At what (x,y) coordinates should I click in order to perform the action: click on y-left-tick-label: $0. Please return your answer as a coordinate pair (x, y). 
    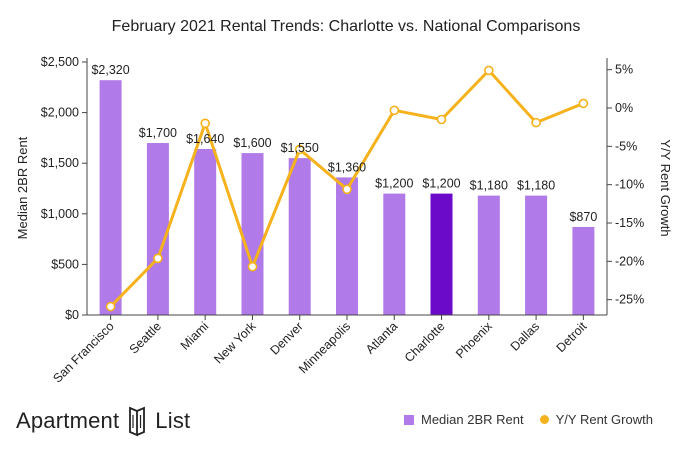
    Looking at the image, I should click on (72, 315).